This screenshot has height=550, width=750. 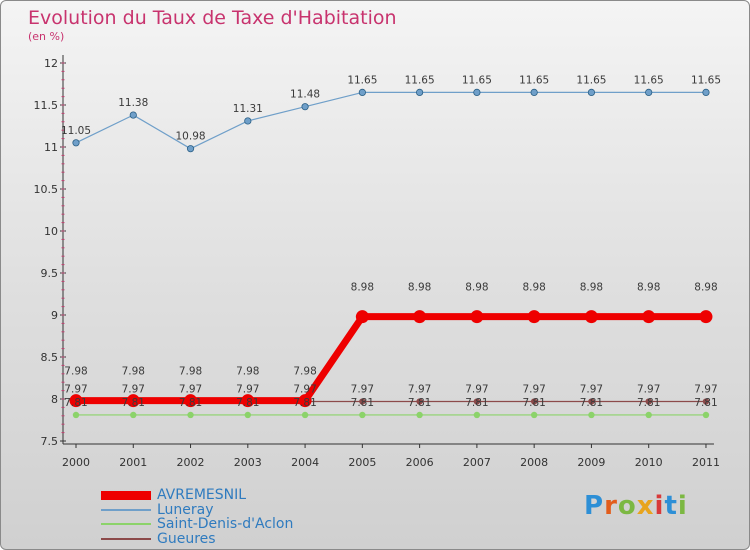 I want to click on legend-label: Saint-Denis-d'Aclon, so click(x=225, y=524).